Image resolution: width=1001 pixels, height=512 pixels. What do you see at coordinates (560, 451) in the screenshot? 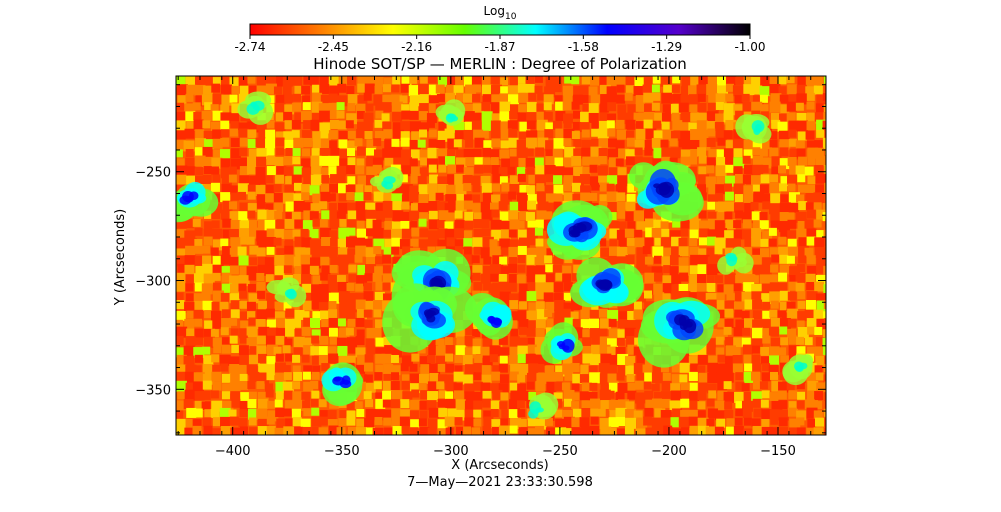
I see `x-tick-label: −250` at bounding box center [560, 451].